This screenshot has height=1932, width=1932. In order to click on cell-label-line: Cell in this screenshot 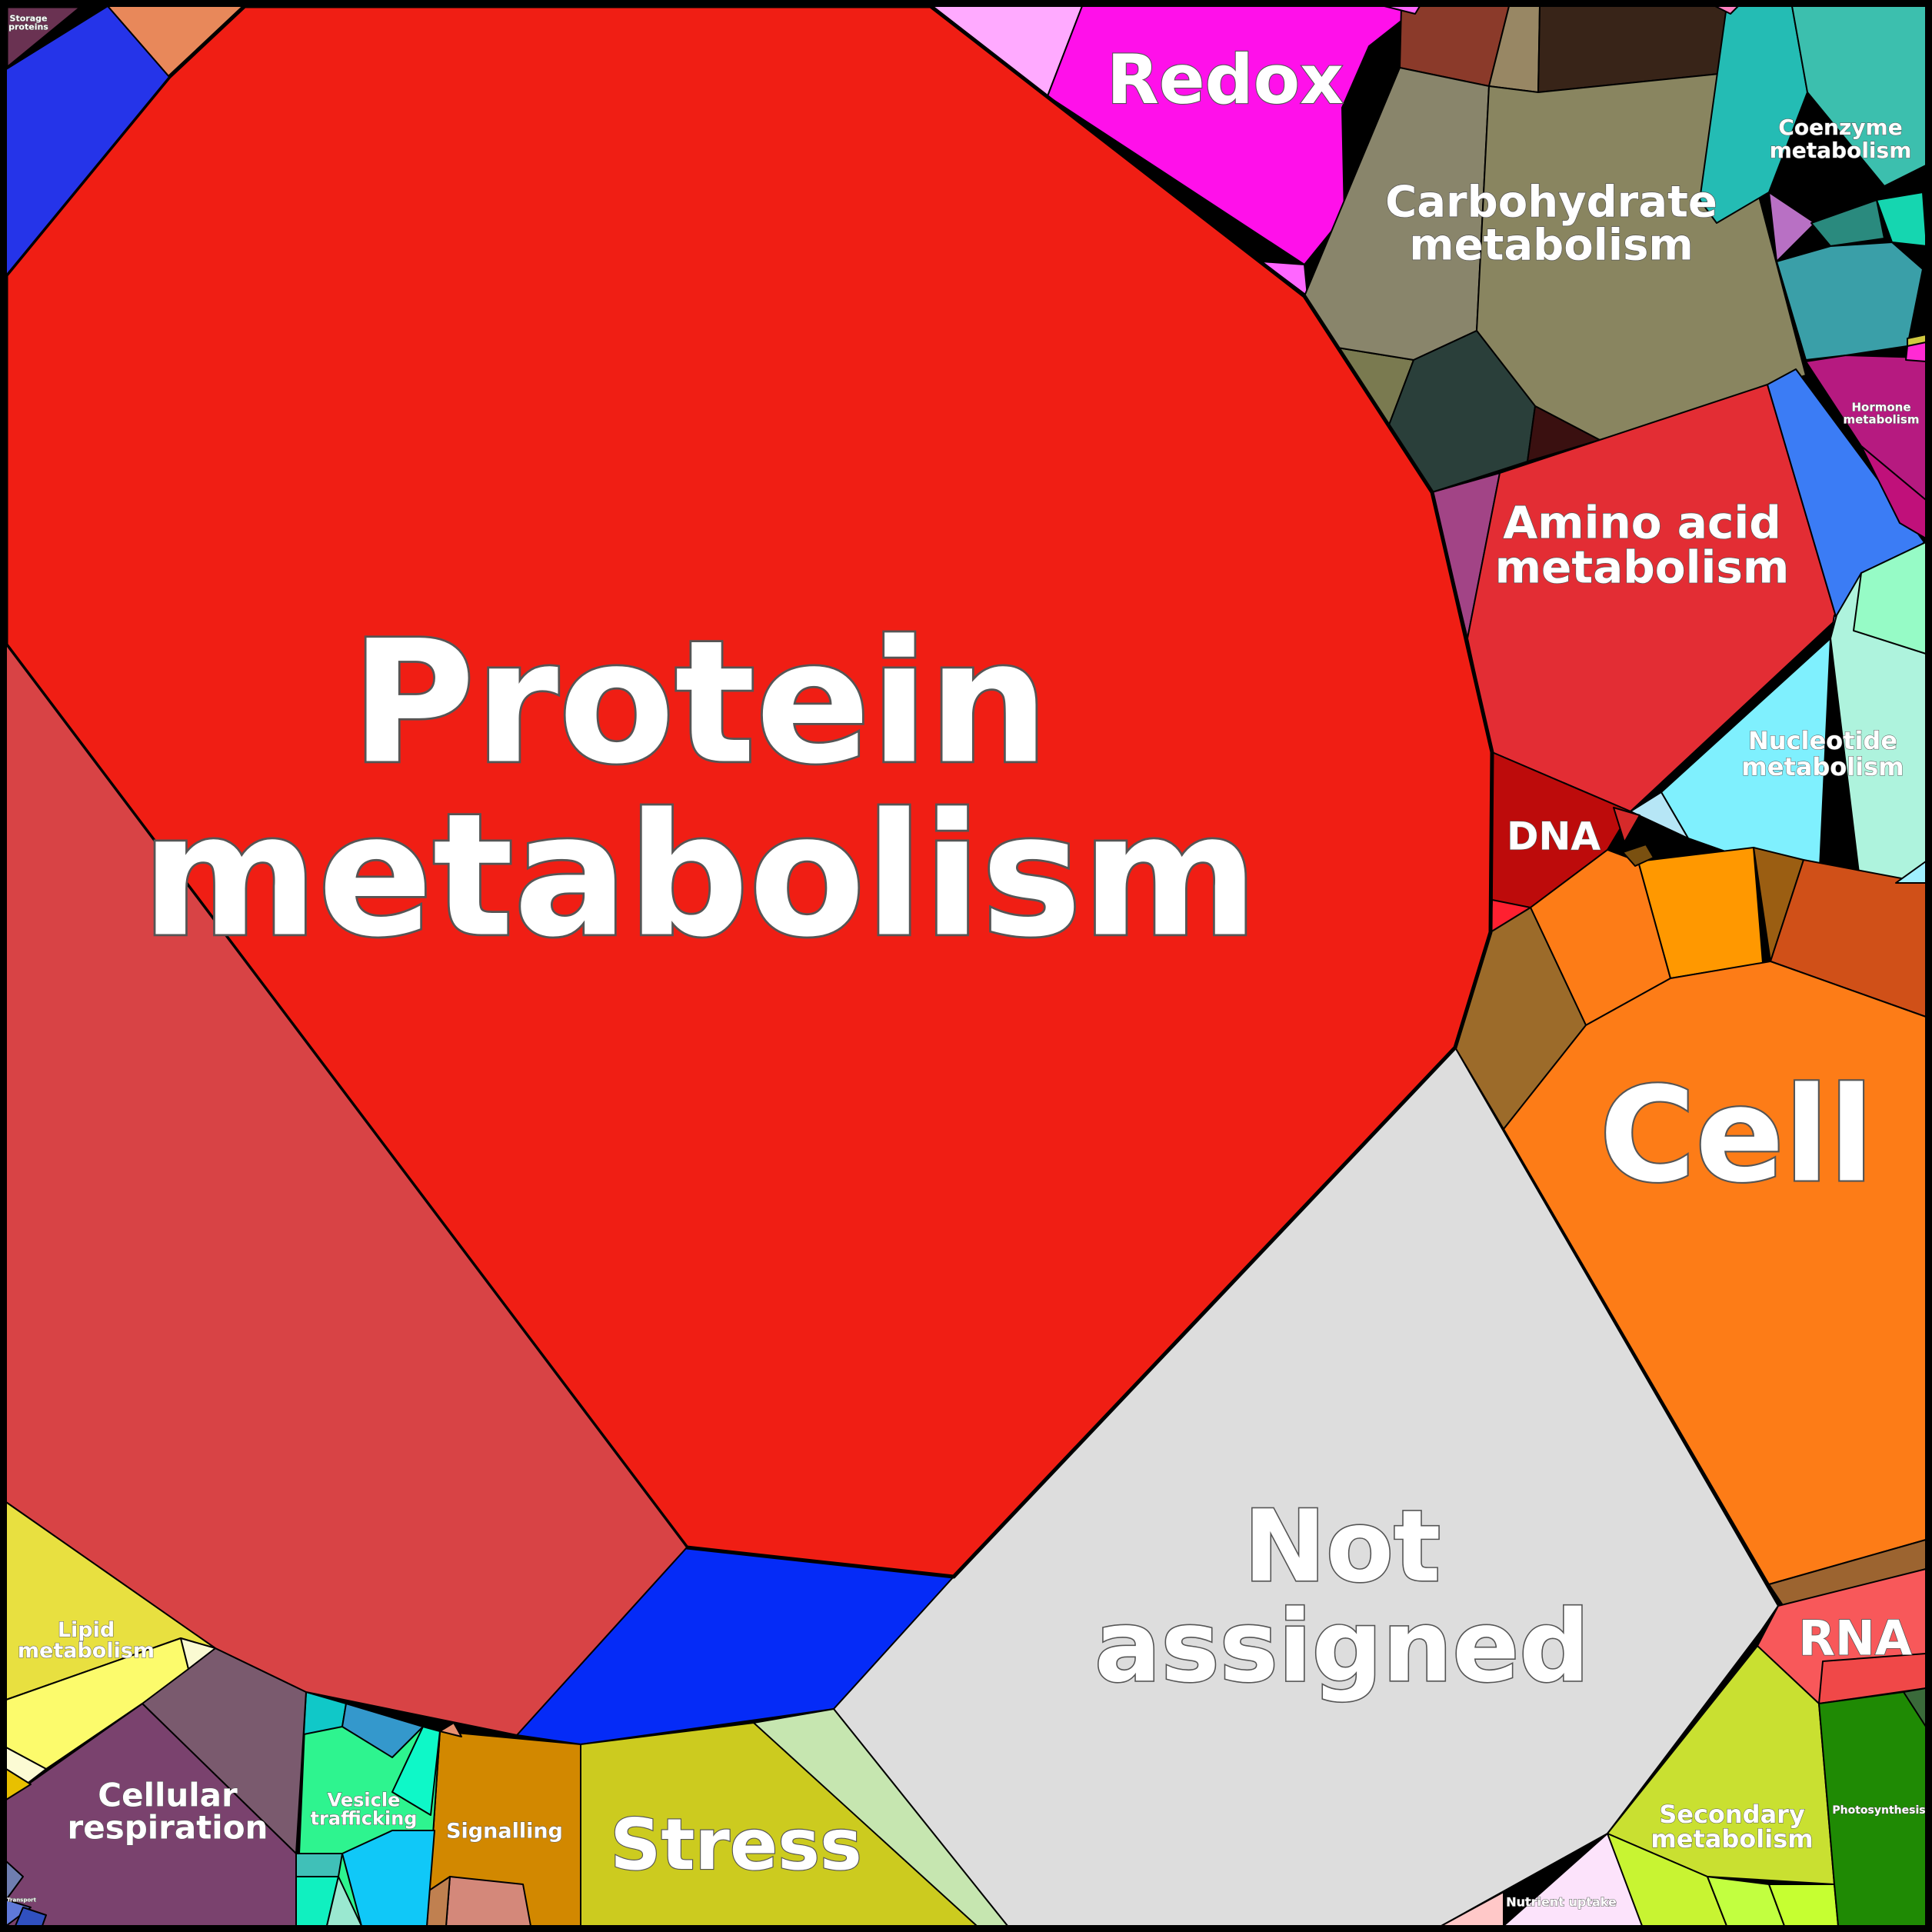, I will do `click(1737, 1136)`.